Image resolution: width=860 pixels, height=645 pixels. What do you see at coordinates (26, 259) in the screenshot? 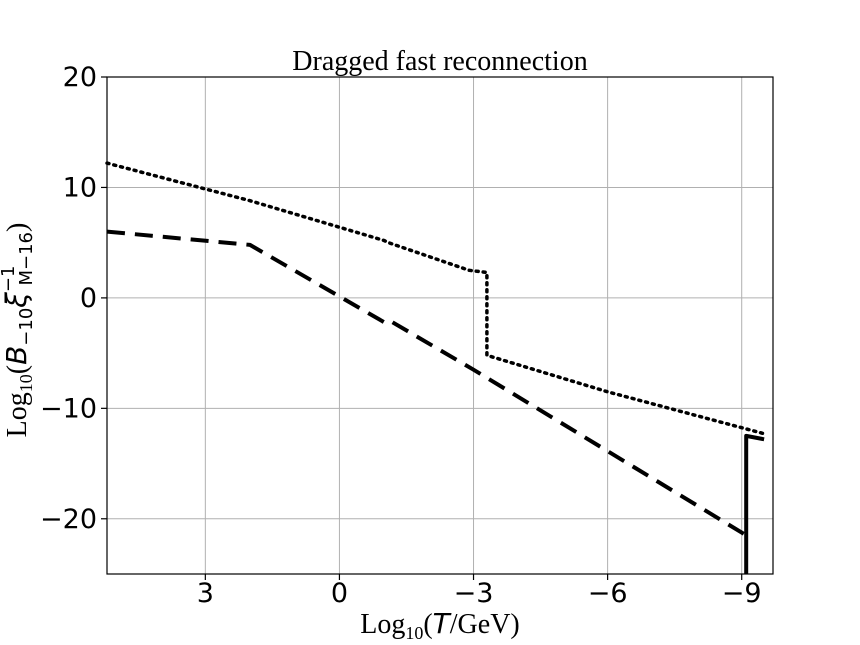
I see `y-axis-label-xisub: M−16` at bounding box center [26, 259].